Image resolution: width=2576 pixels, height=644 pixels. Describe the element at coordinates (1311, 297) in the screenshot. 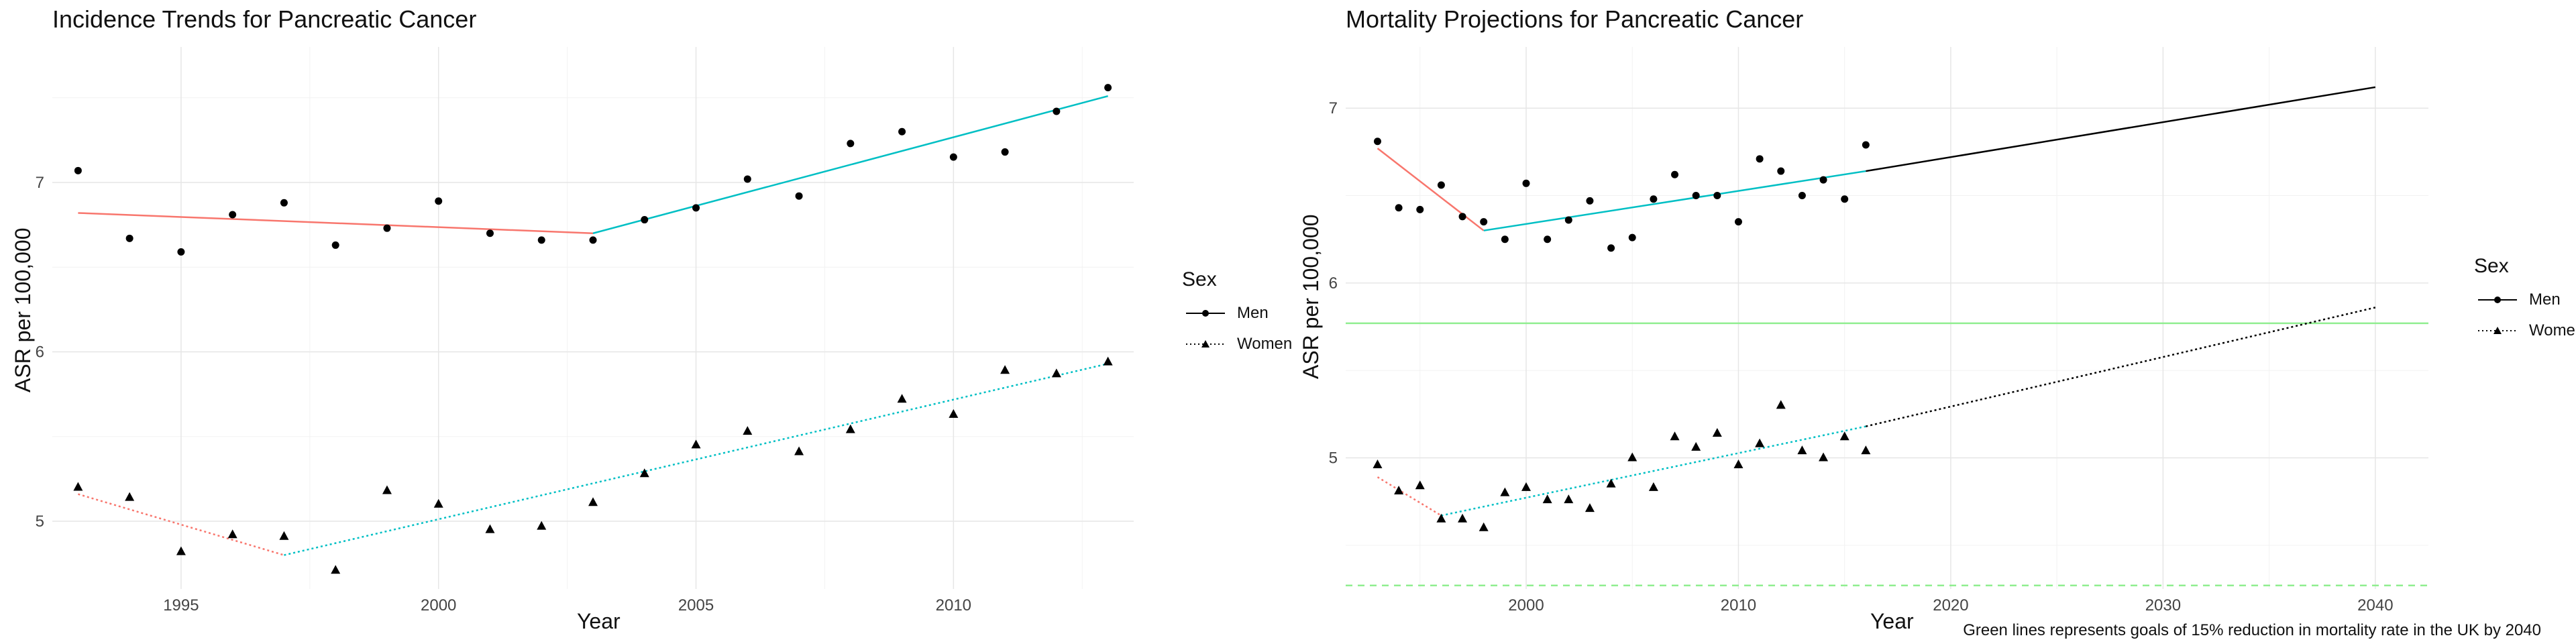

I see `y-axis-title: ASR per 100,000` at that location.